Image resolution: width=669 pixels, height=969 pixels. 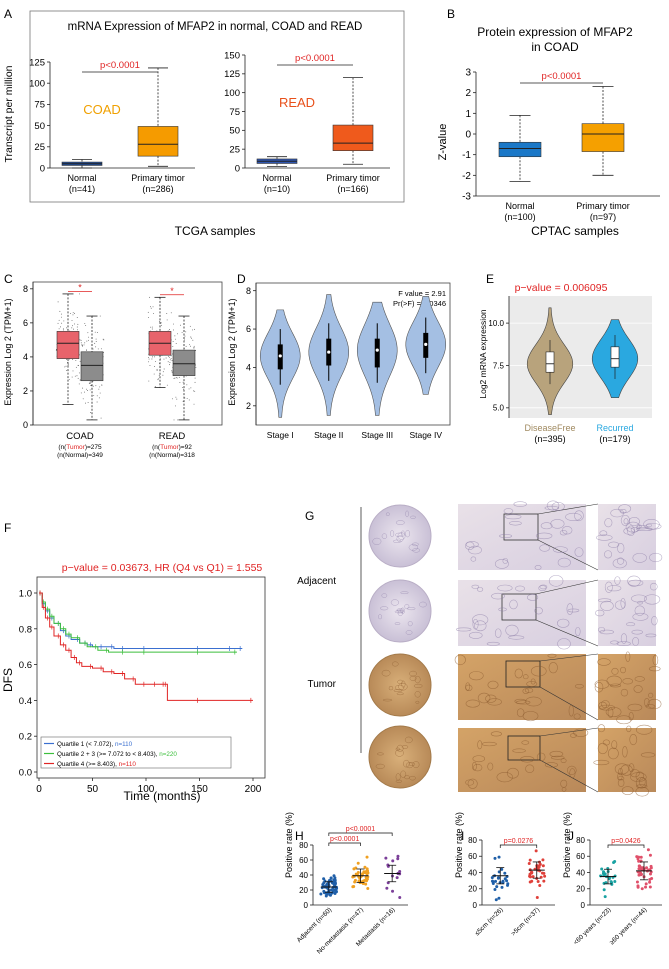 I want to click on panel-j-y-tick-label: 0, so click(x=583, y=905).